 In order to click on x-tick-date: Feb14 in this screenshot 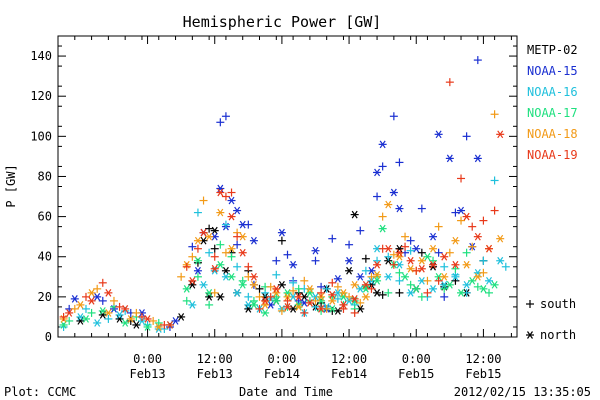, I will do `click(282, 374)`.